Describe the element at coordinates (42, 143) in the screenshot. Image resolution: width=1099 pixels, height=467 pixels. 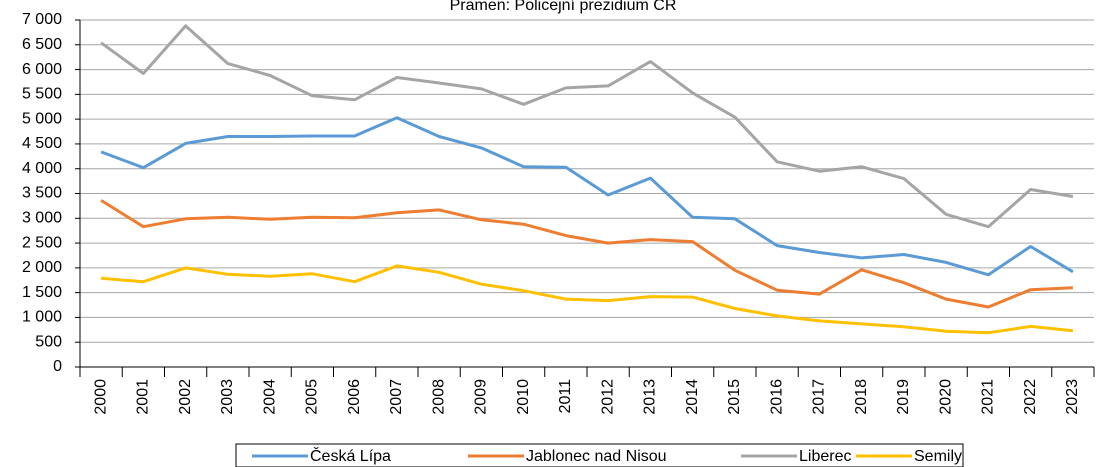
I see `y-tick-label: 4 500` at that location.